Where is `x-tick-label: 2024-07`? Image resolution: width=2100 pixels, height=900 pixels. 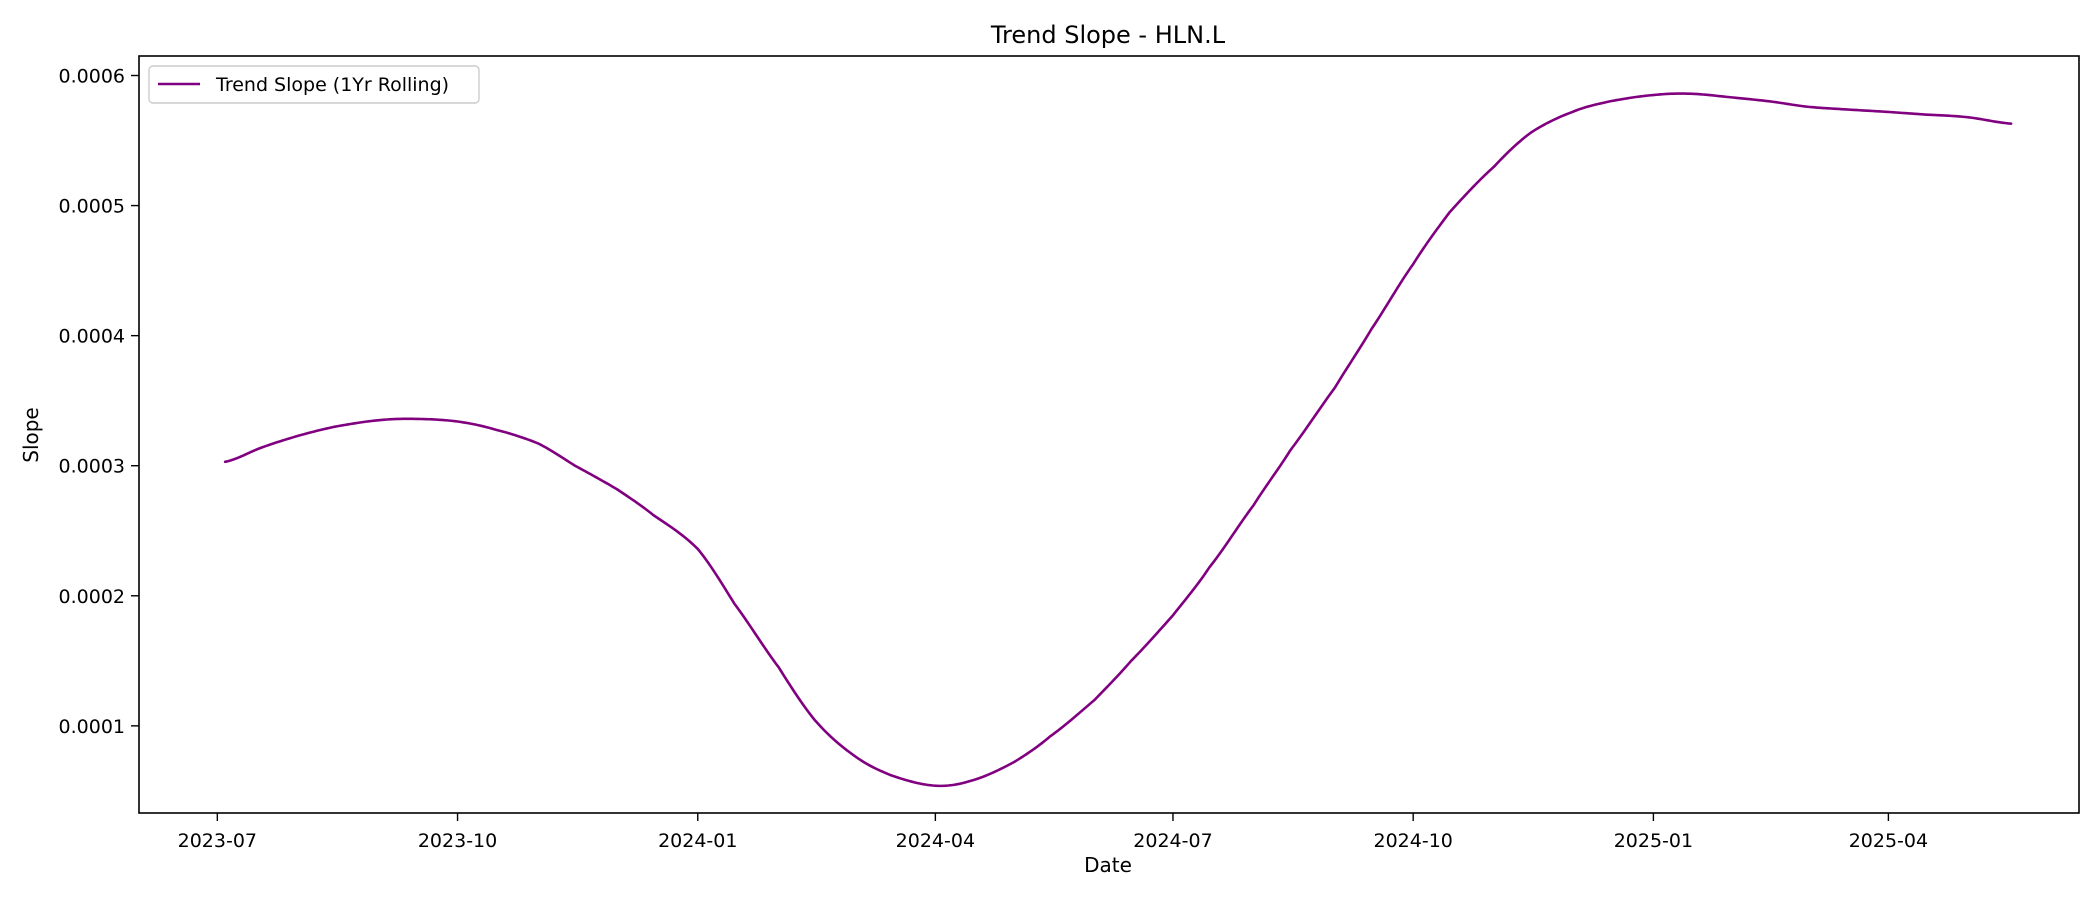 x-tick-label: 2024-07 is located at coordinates (1172, 841).